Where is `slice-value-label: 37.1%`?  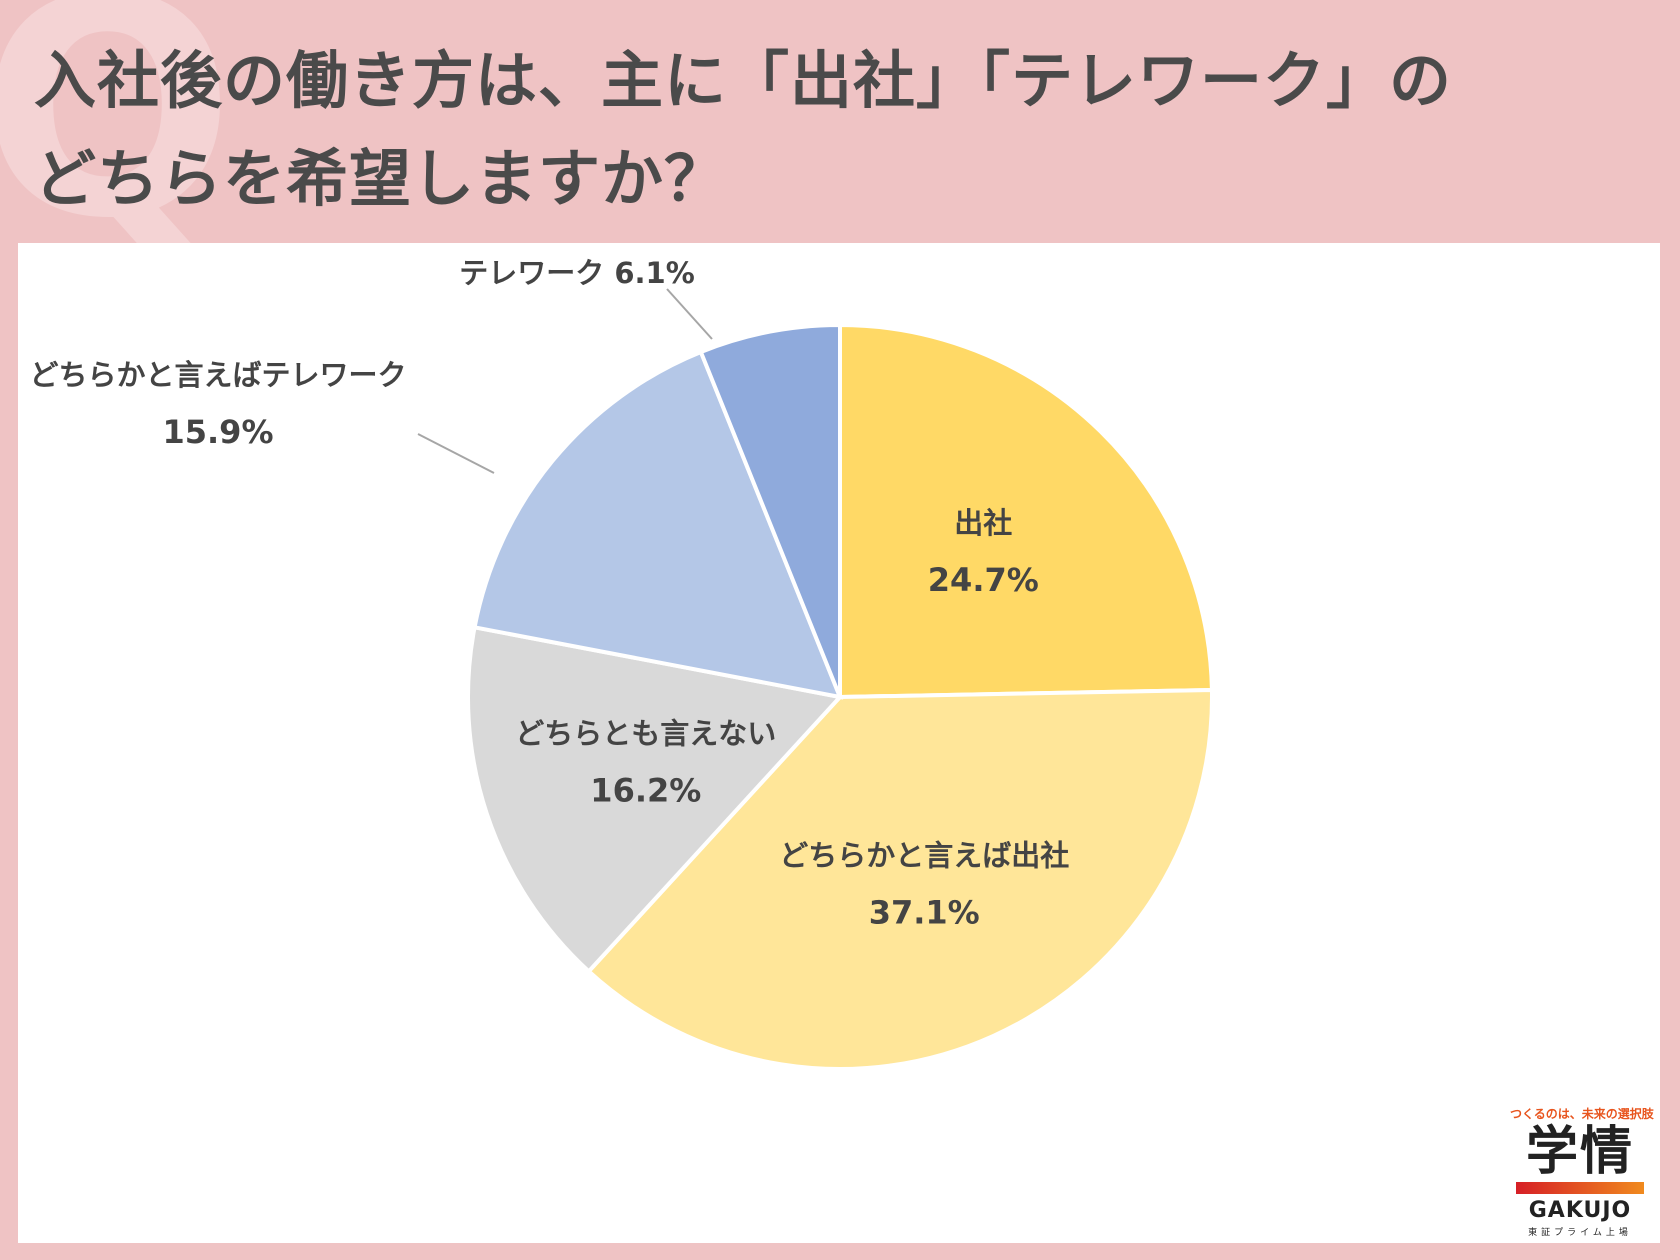 slice-value-label: 37.1% is located at coordinates (924, 912).